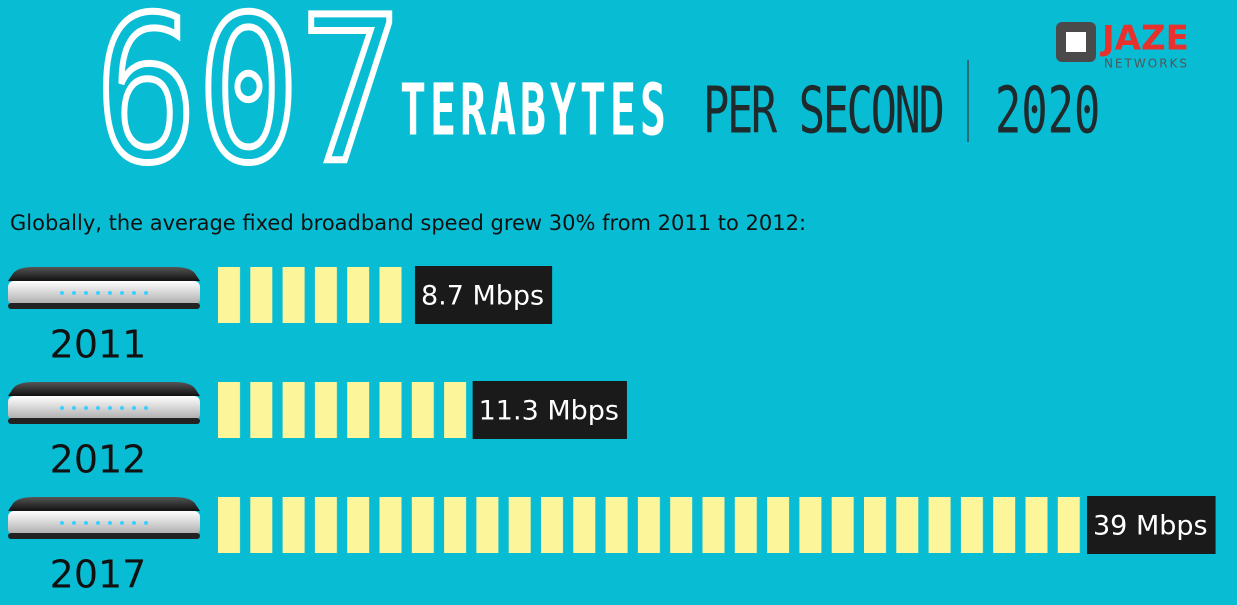  I want to click on logo-icon-inner, so click(1076, 42).